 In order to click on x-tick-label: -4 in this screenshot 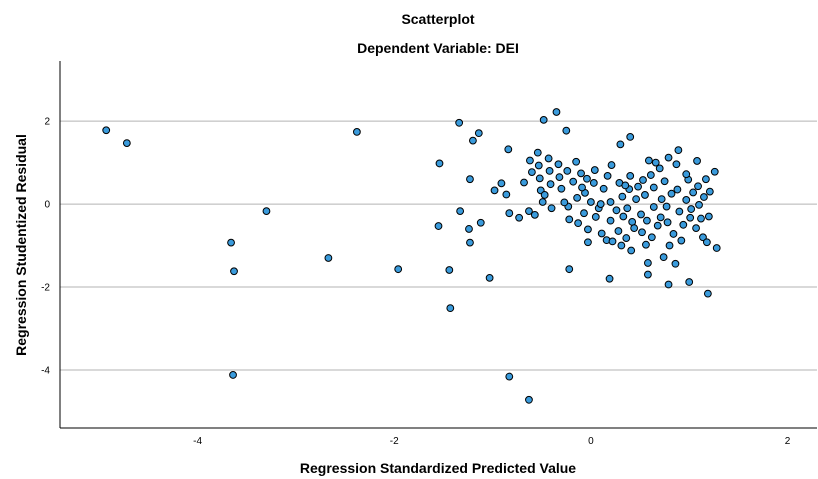, I will do `click(197, 441)`.